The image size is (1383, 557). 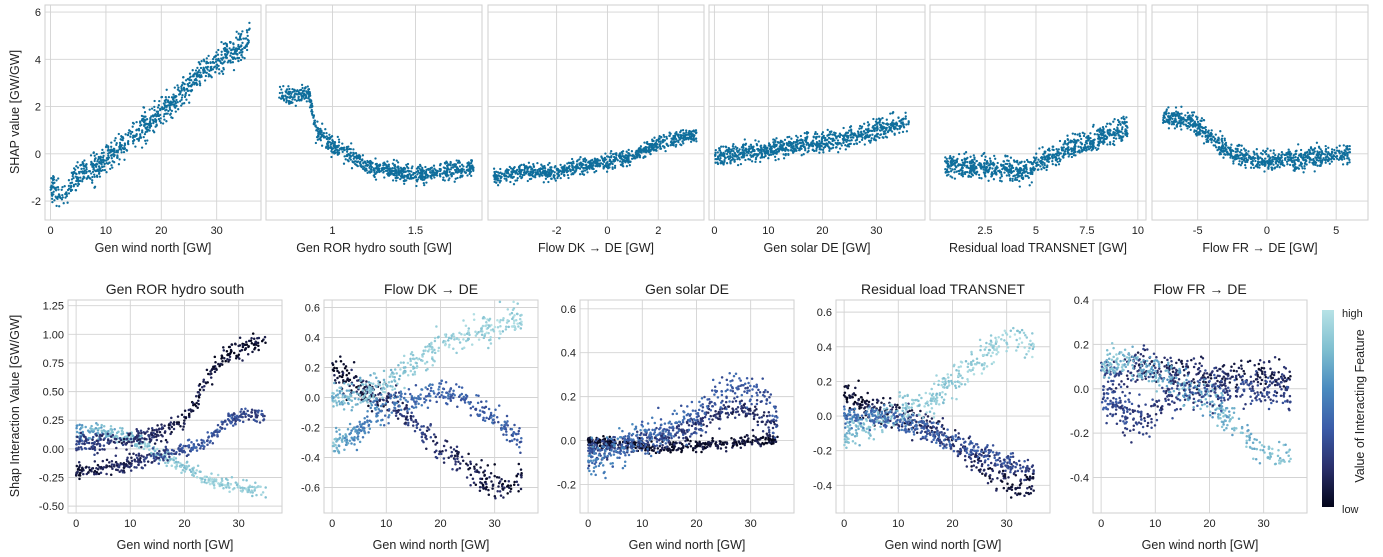 I want to click on plot-frame, so click(x=153, y=112).